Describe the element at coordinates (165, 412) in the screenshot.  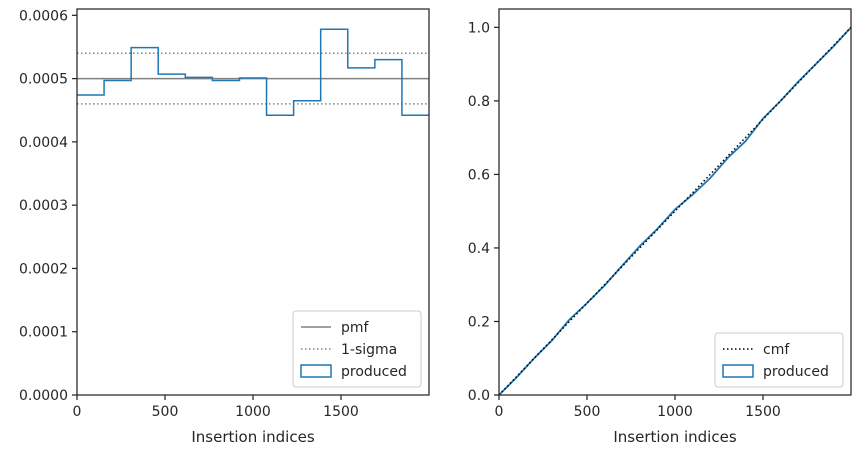
I see `left-x-tick-label: 500` at that location.